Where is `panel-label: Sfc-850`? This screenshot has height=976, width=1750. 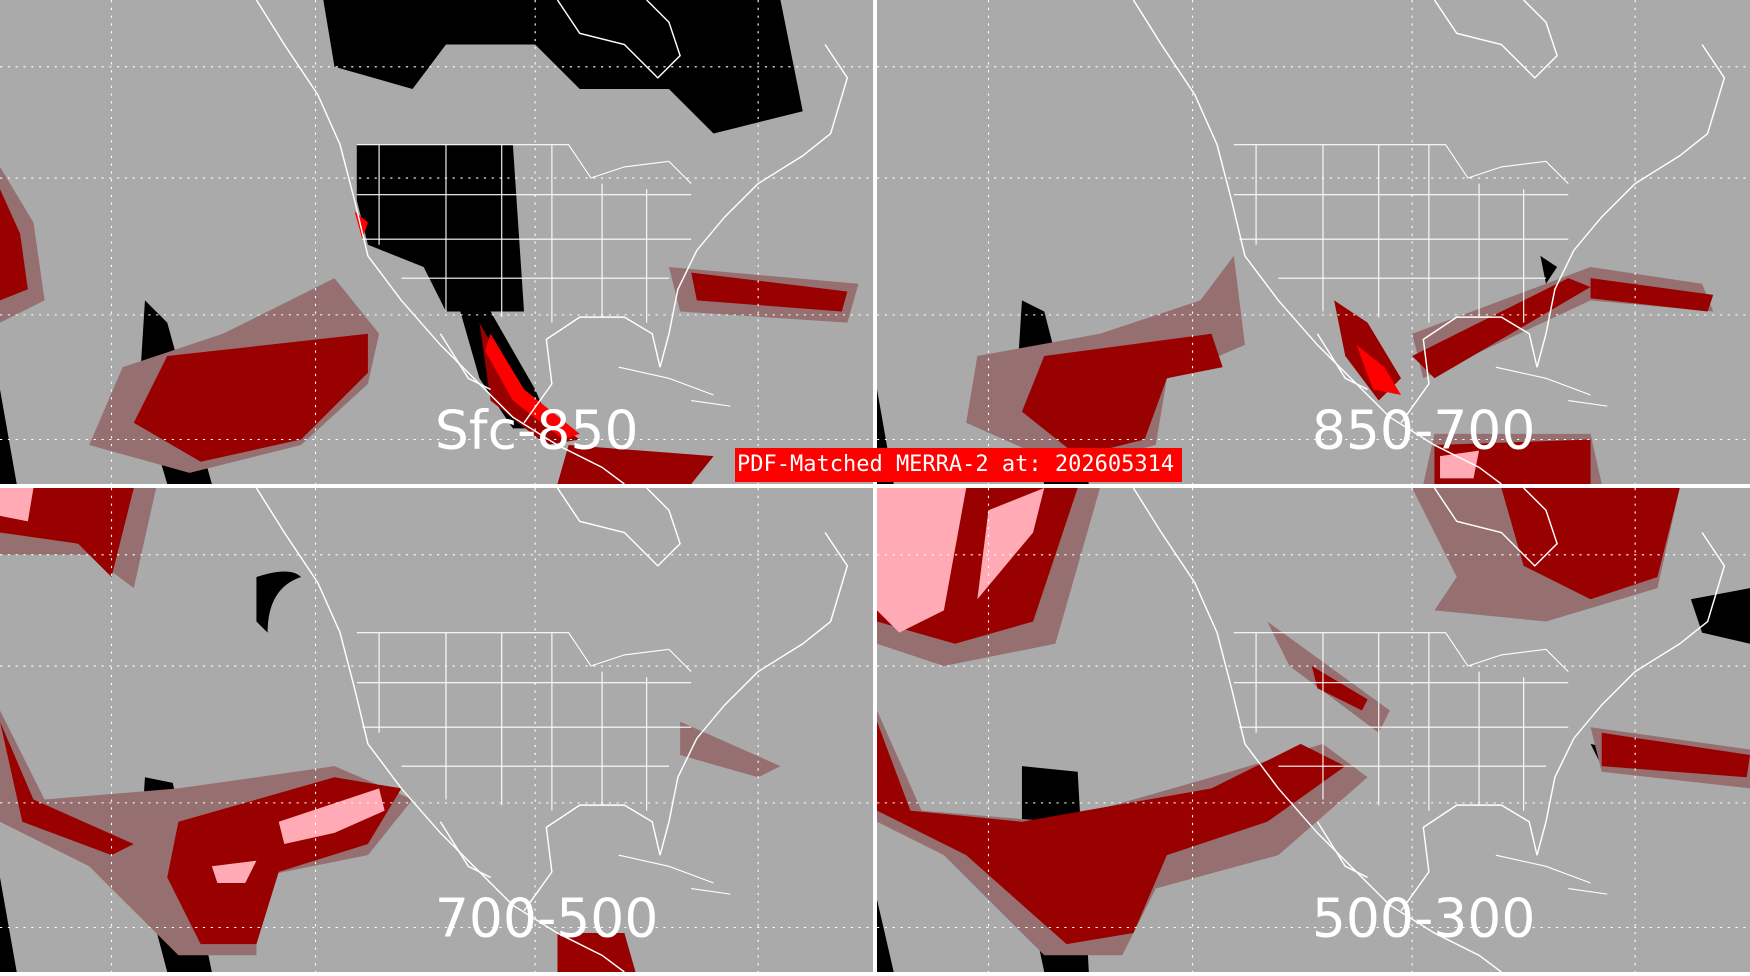
panel-label: Sfc-850 is located at coordinates (537, 429).